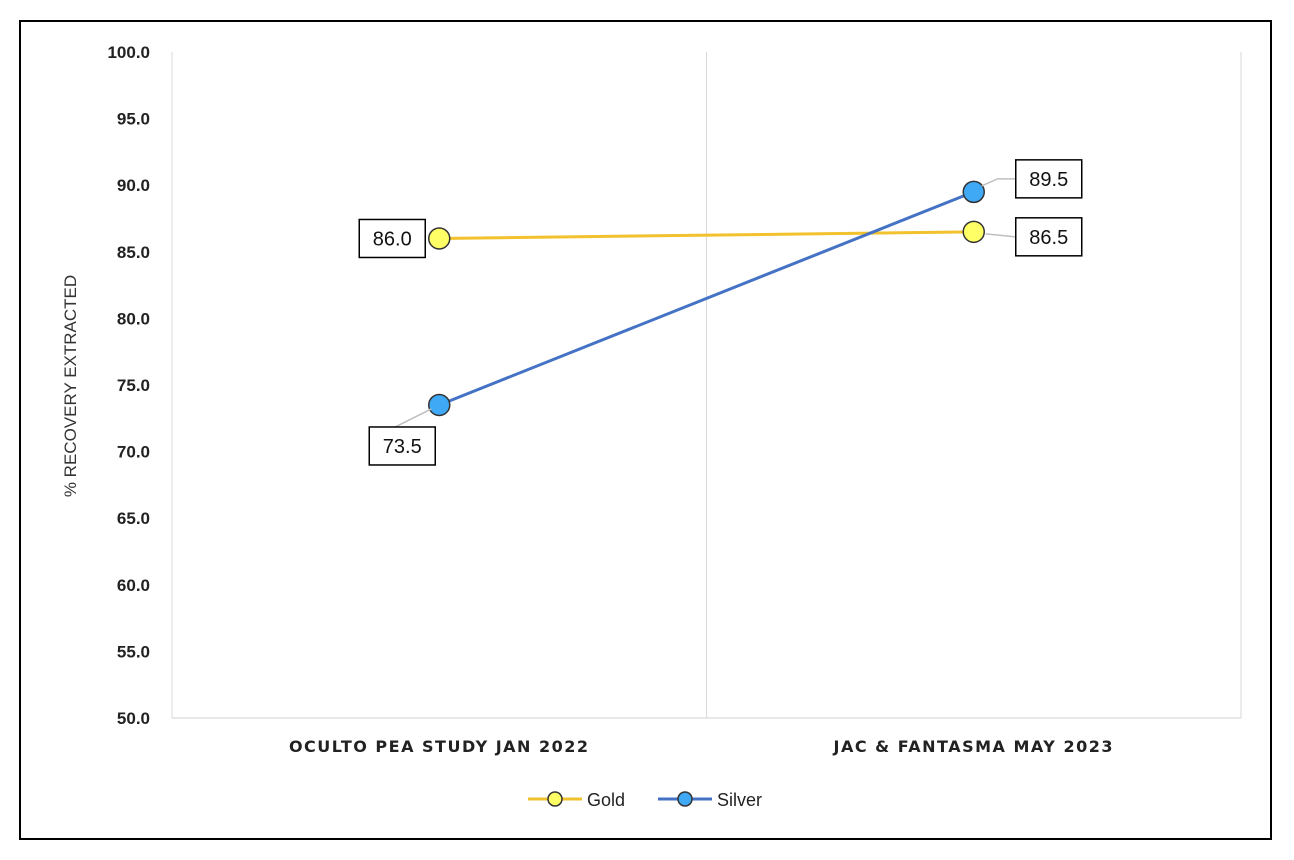  Describe the element at coordinates (685, 799) in the screenshot. I see `legend-marker-silver` at that location.